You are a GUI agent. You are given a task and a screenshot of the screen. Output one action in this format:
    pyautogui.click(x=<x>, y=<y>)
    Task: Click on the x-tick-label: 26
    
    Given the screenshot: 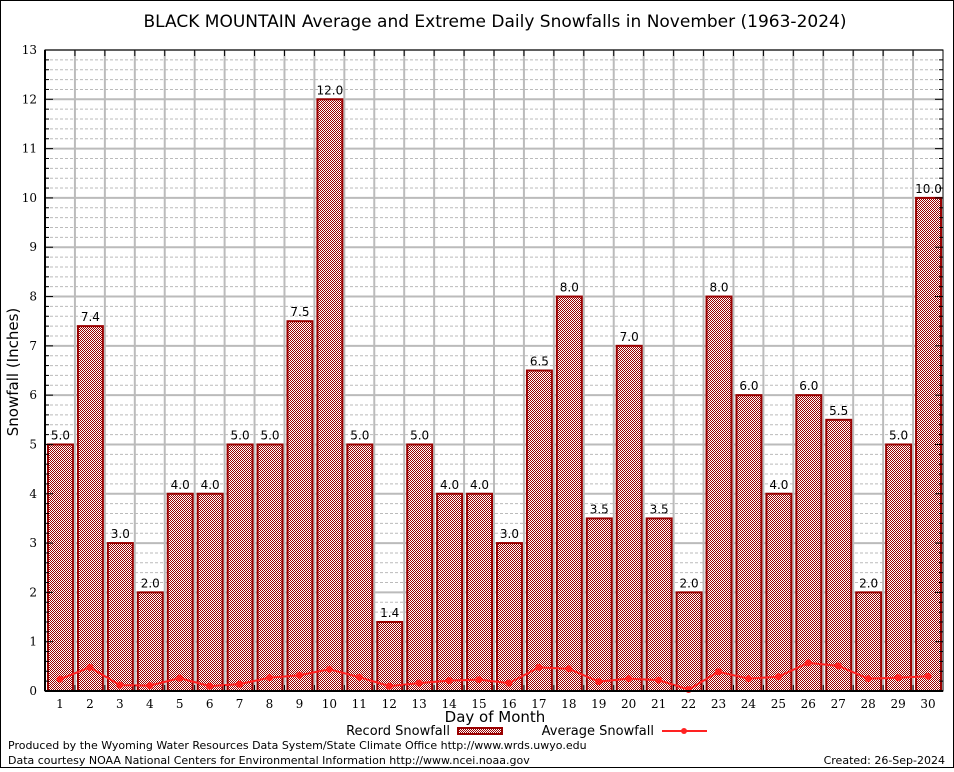 What is the action you would take?
    pyautogui.click(x=808, y=704)
    